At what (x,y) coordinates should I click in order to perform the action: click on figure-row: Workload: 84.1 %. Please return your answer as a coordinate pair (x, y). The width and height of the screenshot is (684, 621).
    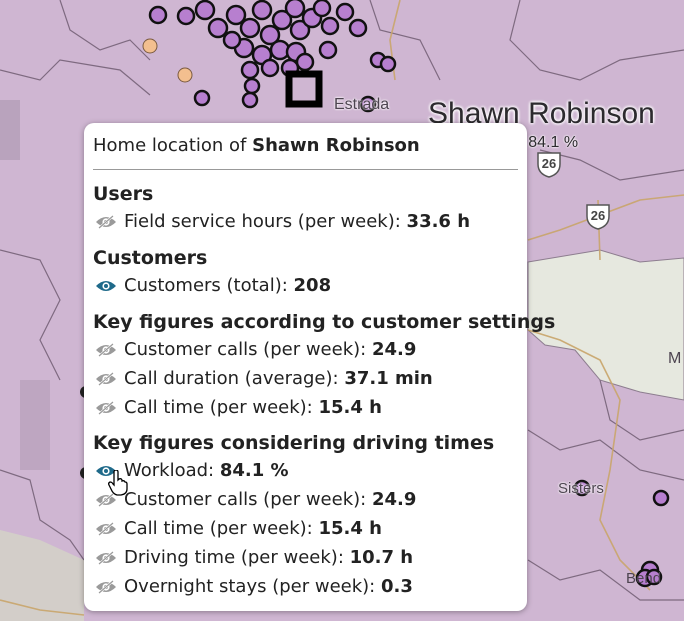
    Looking at the image, I should click on (192, 471).